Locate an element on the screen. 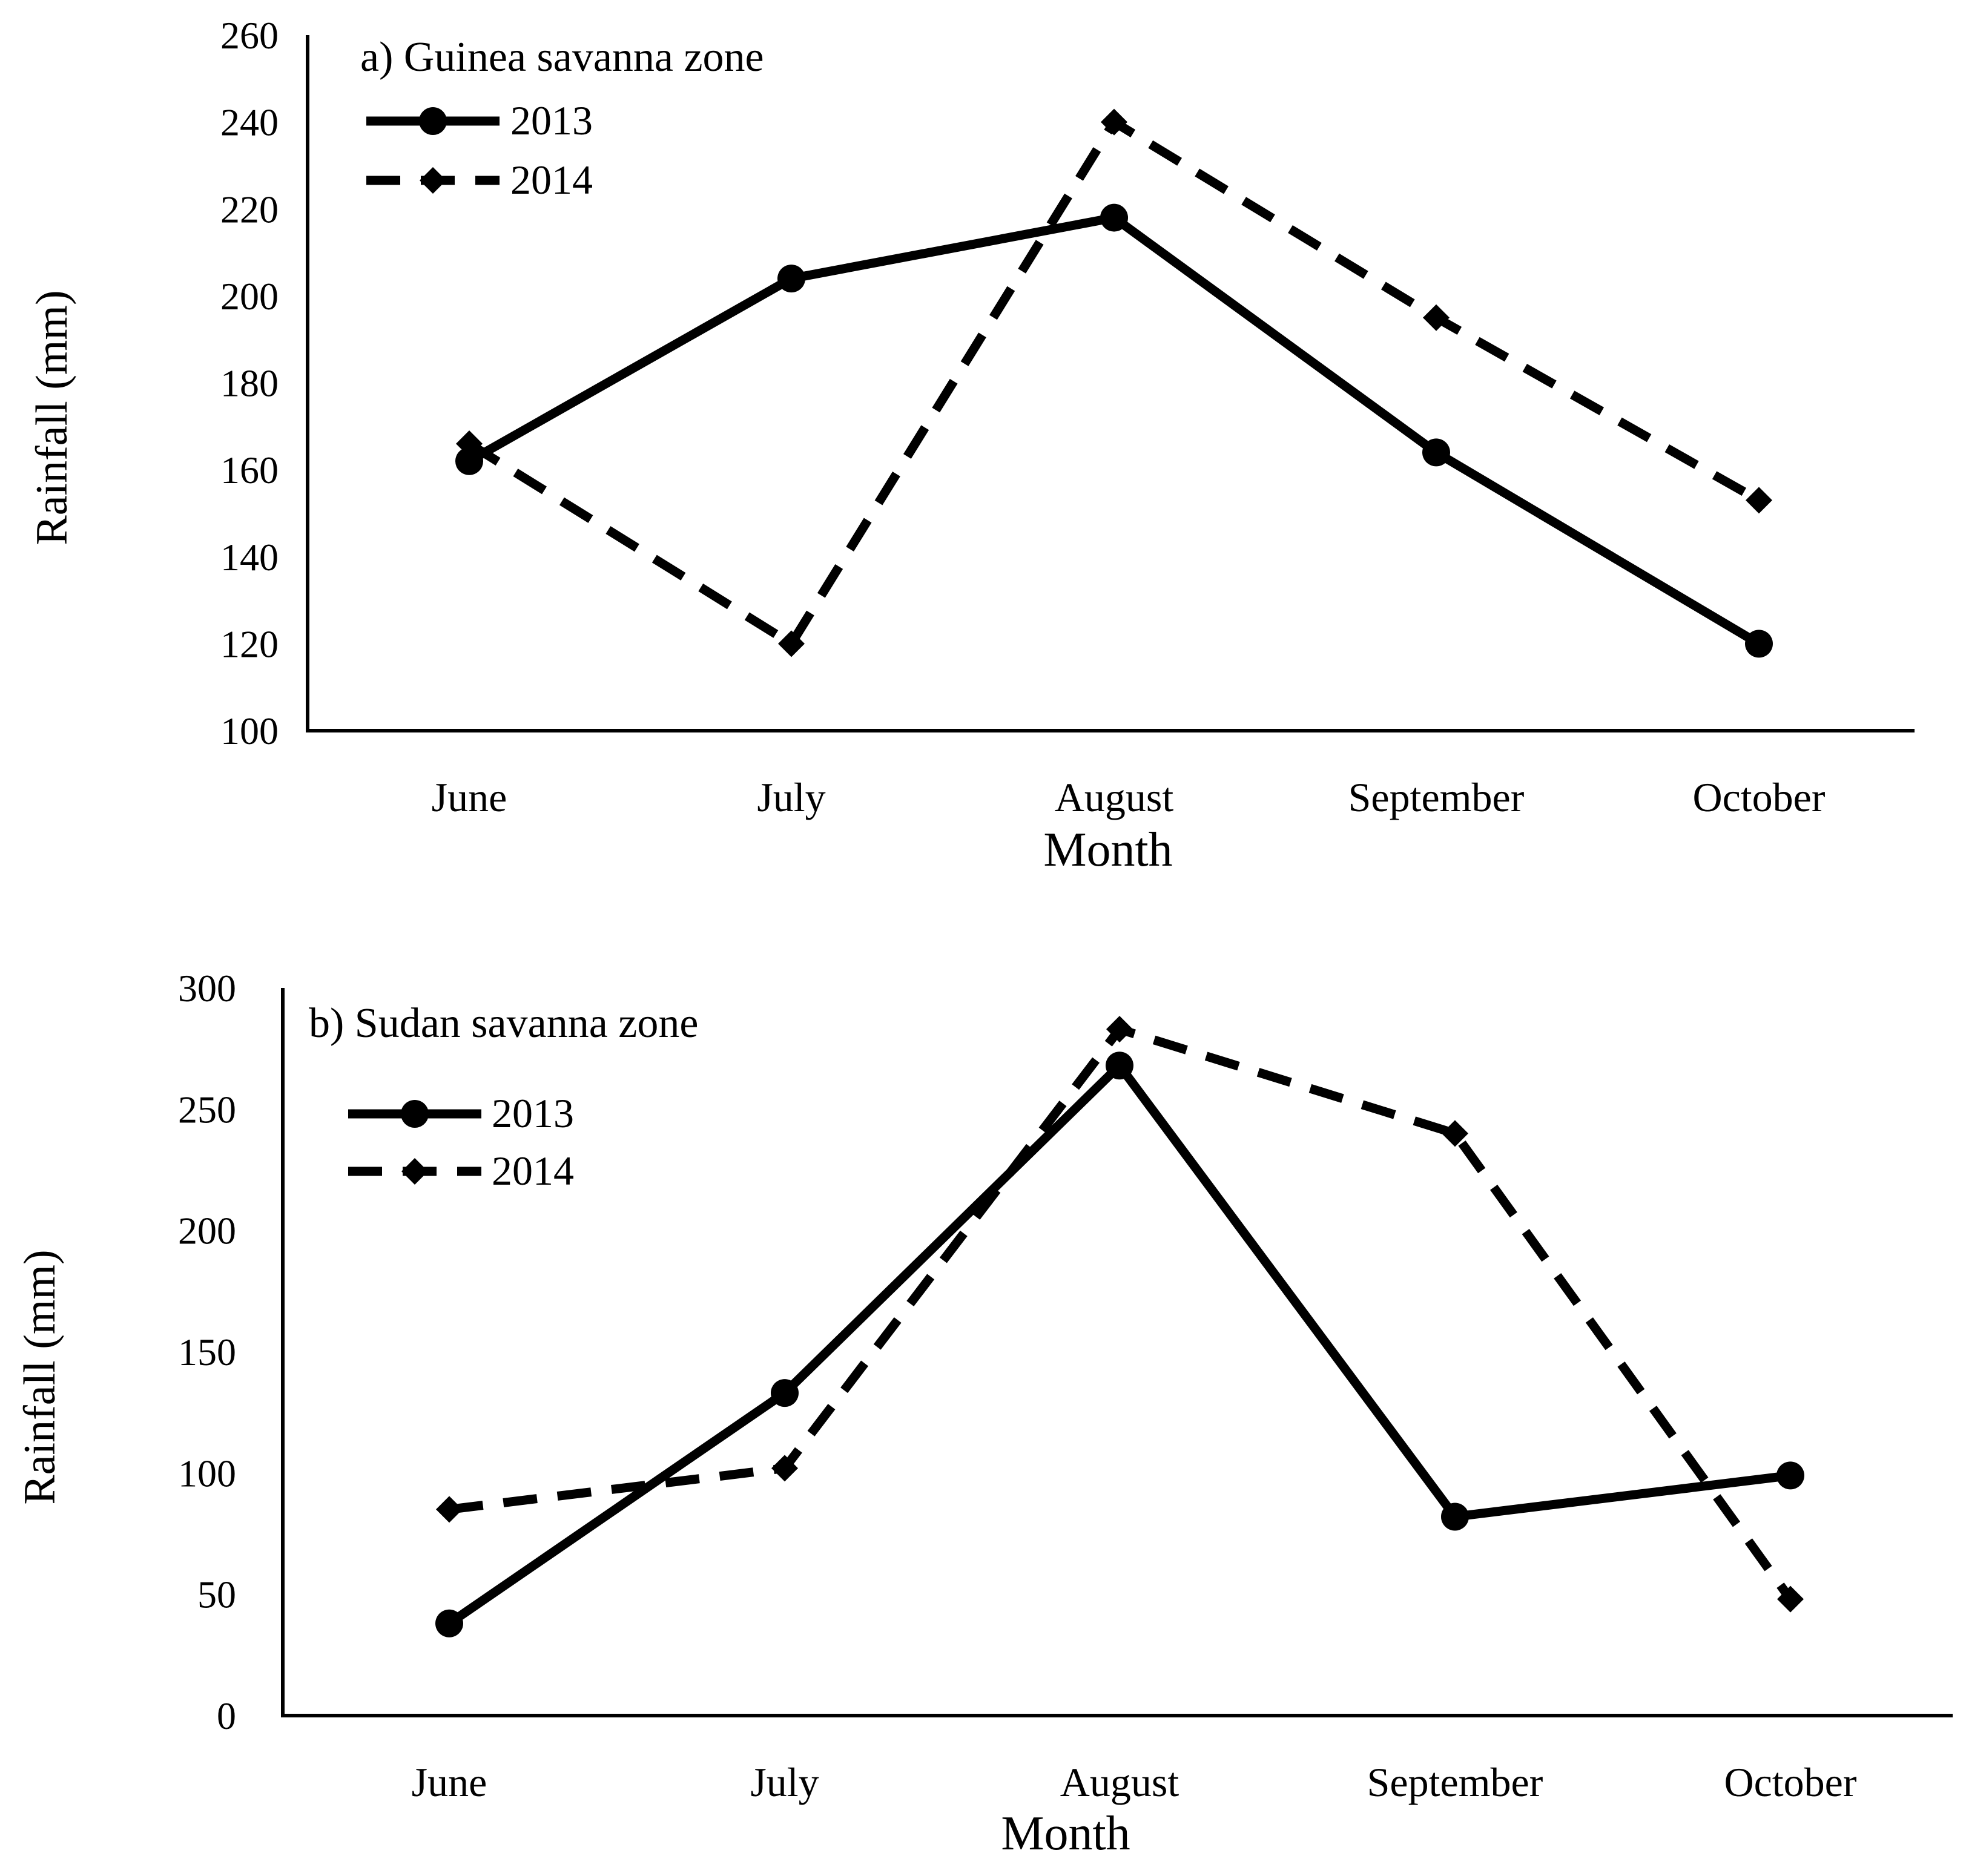  y-tick-label: 260 is located at coordinates (249, 35).